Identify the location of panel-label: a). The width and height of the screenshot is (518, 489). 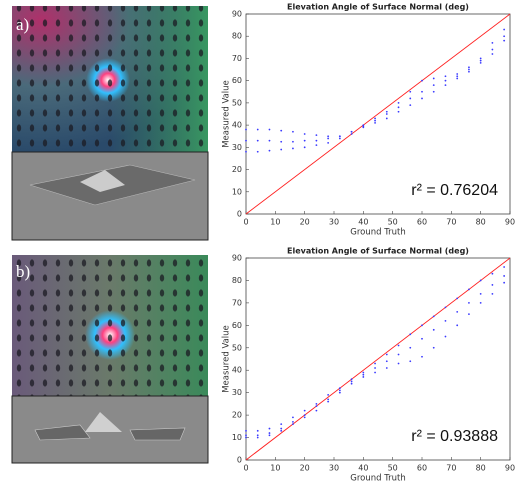
(22, 24).